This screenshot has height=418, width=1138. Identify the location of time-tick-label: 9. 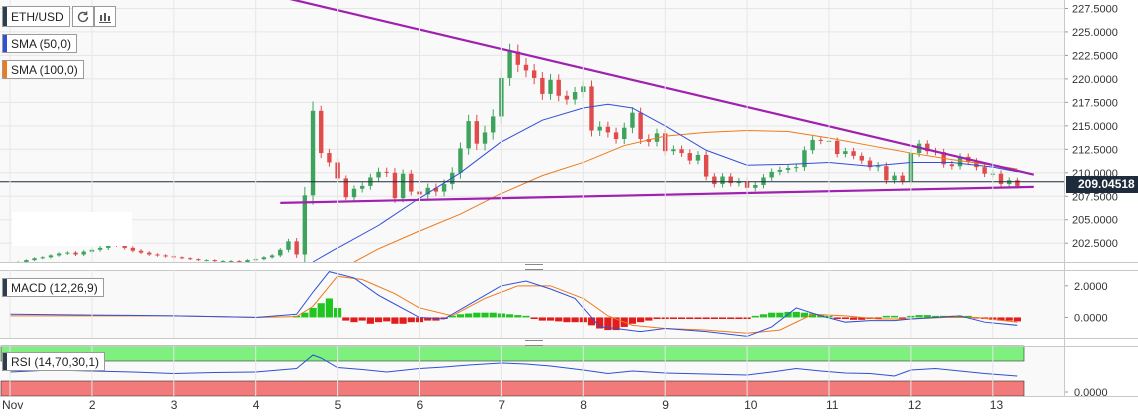
(665, 405).